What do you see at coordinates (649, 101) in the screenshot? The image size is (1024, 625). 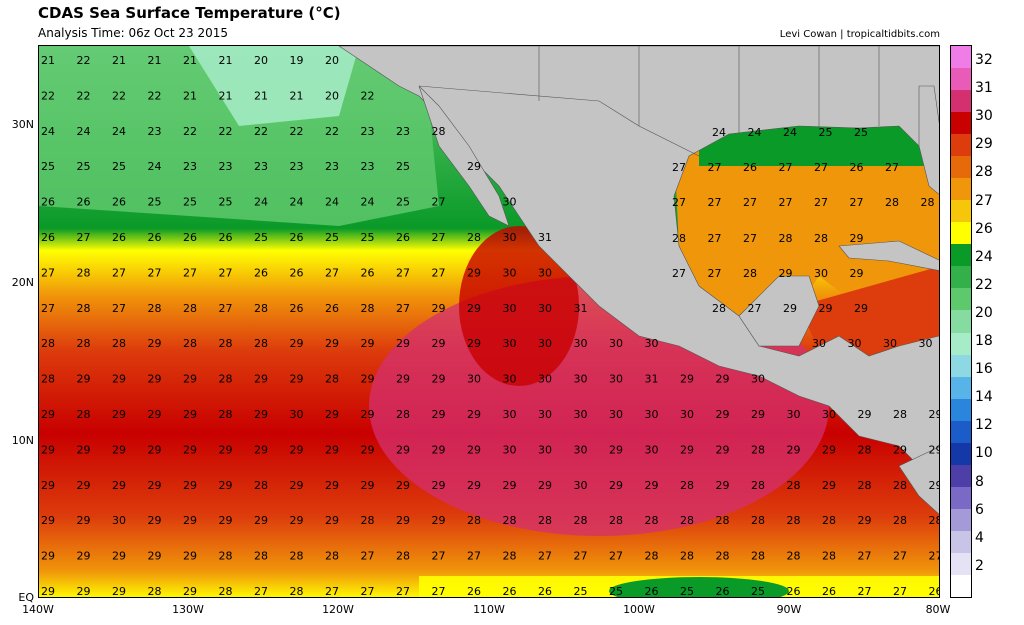 I see `borders` at bounding box center [649, 101].